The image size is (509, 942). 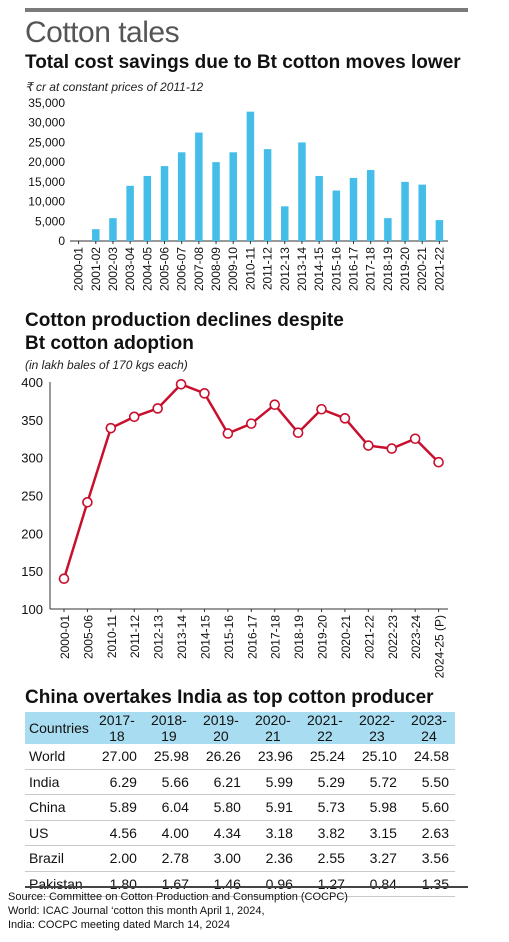 I want to click on country-name: US, so click(x=58, y=833).